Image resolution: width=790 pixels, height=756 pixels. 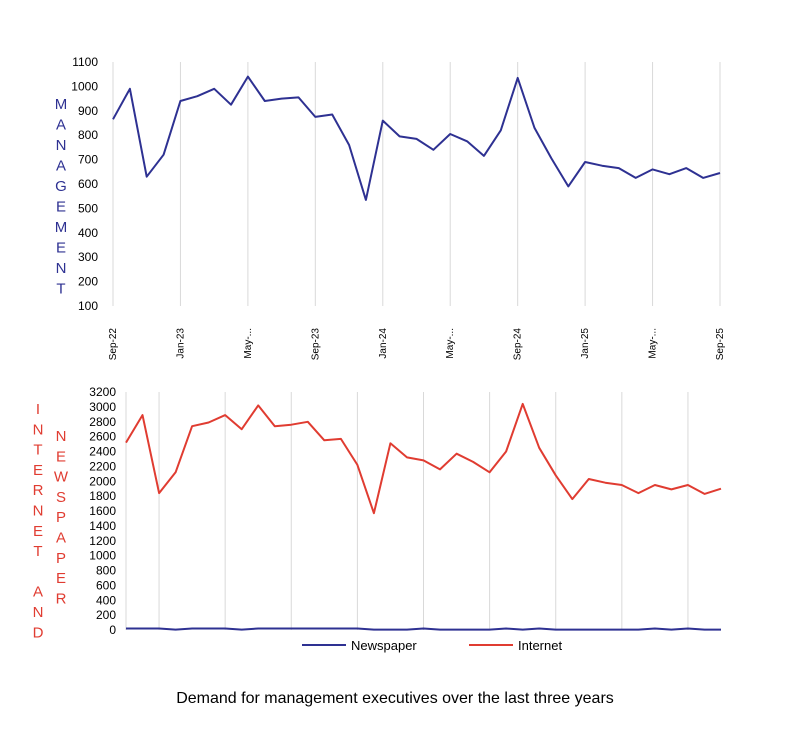 I want to click on x-tick-label: Jan-25, so click(x=585, y=343).